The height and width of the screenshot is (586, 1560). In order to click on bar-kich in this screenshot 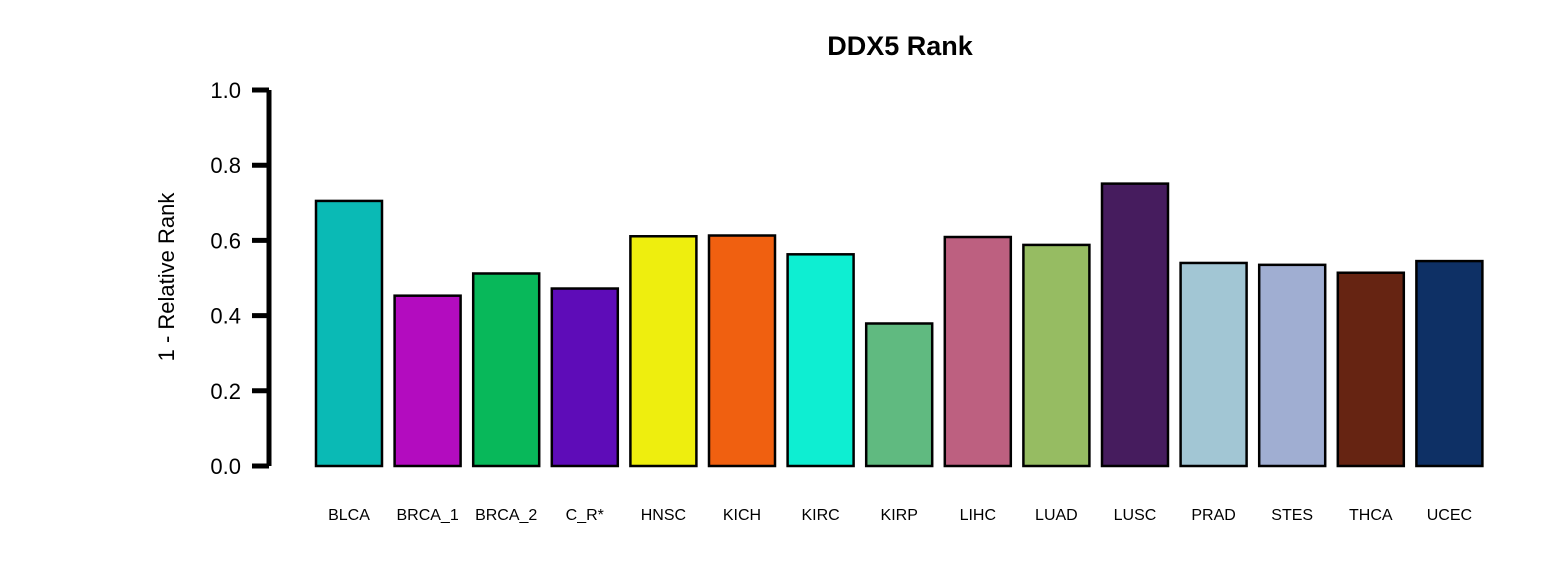, I will do `click(742, 351)`.